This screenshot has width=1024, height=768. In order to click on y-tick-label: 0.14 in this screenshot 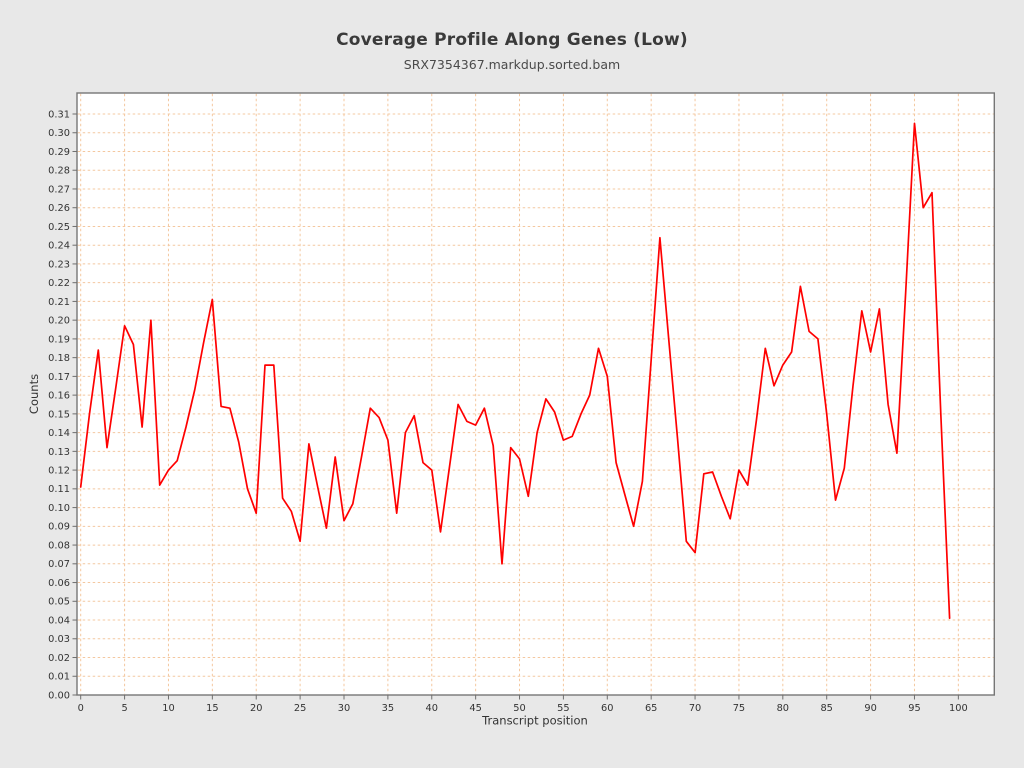, I will do `click(59, 433)`.